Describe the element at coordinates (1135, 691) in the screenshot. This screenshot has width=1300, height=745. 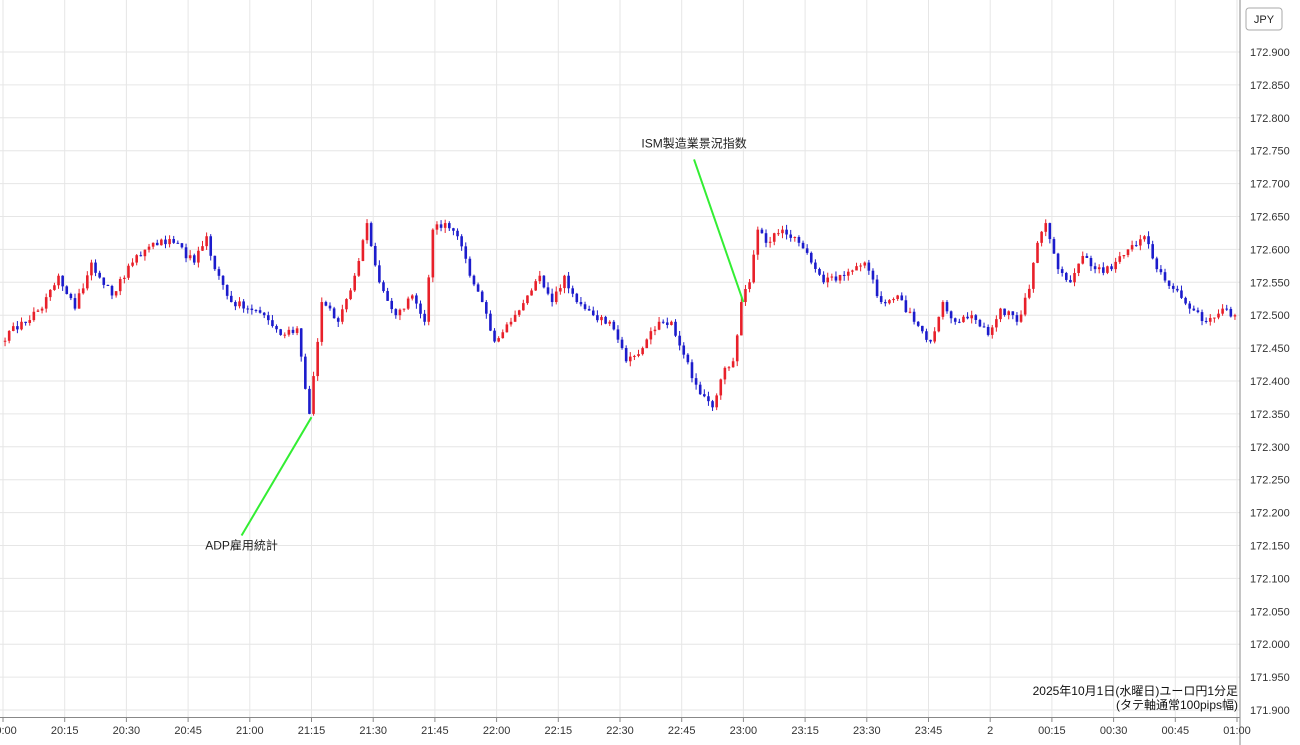
I see `caption-line-1: 2025年10月1日(水曜日)ユーロ円1分足` at that location.